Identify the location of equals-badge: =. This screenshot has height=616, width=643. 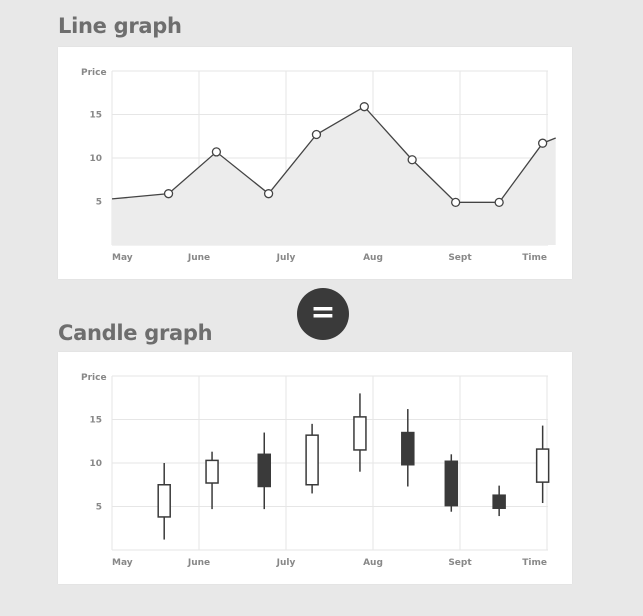
(323, 314).